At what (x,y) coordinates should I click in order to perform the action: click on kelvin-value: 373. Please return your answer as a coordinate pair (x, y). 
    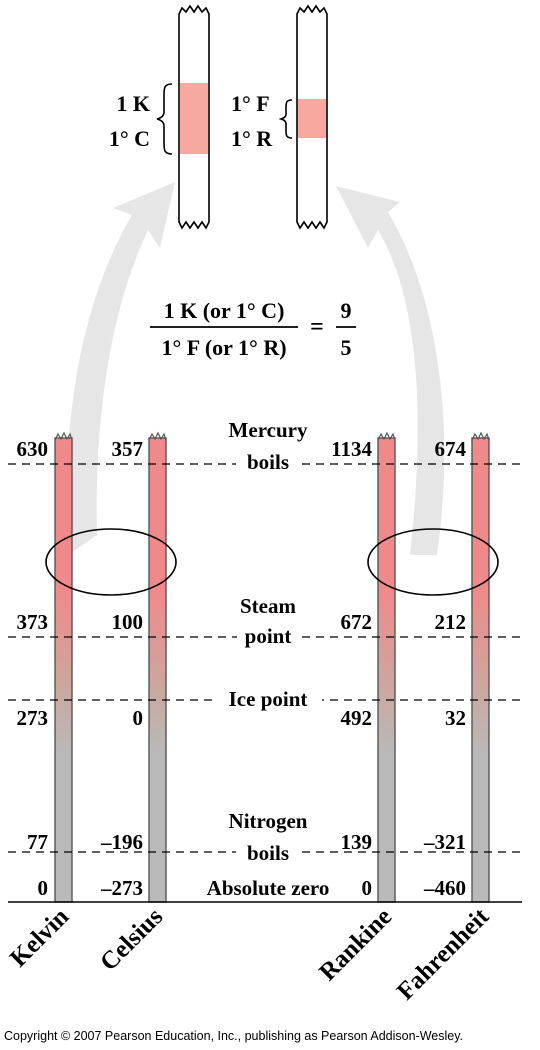
    Looking at the image, I should click on (33, 622).